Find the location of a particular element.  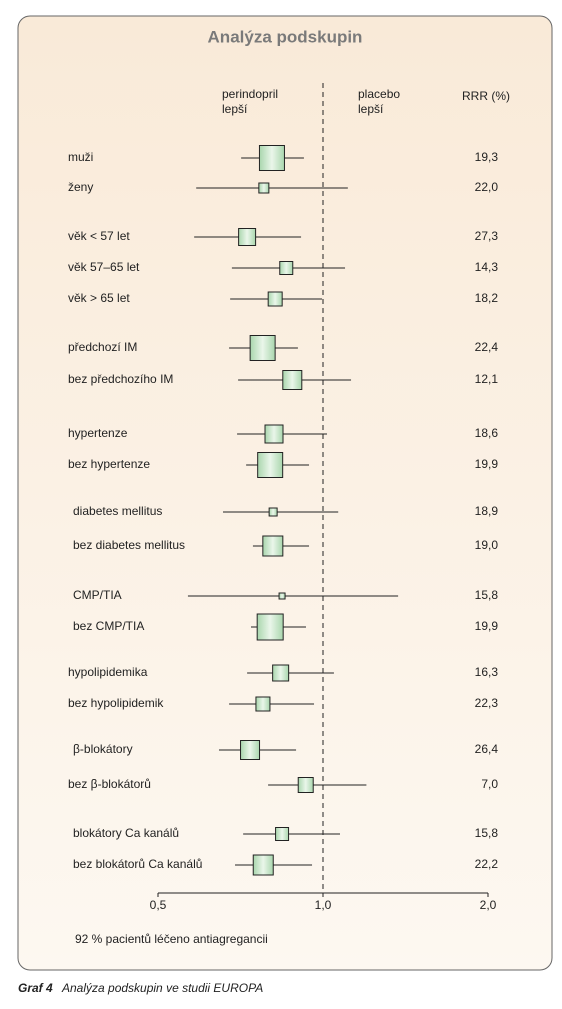

row-label: věk 57–65 let is located at coordinates (104, 267).